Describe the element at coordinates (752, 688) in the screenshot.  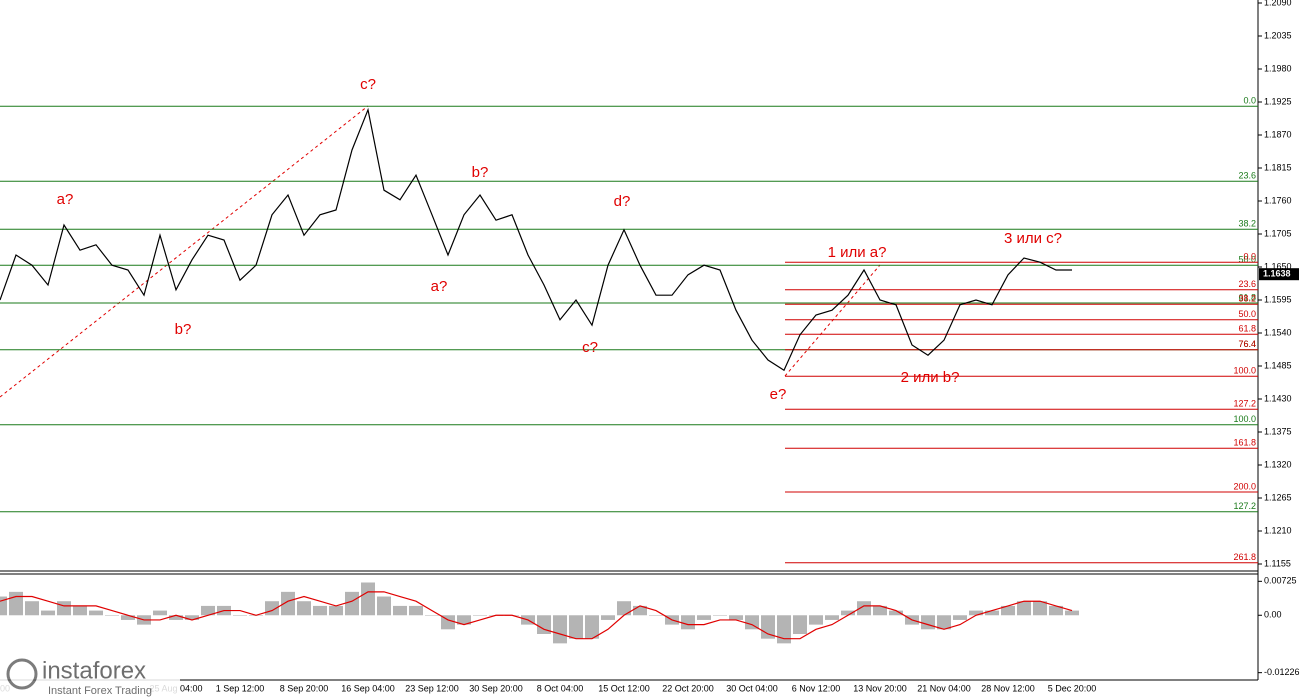
I see `x-tick-label: 30 Oct 04:00` at that location.